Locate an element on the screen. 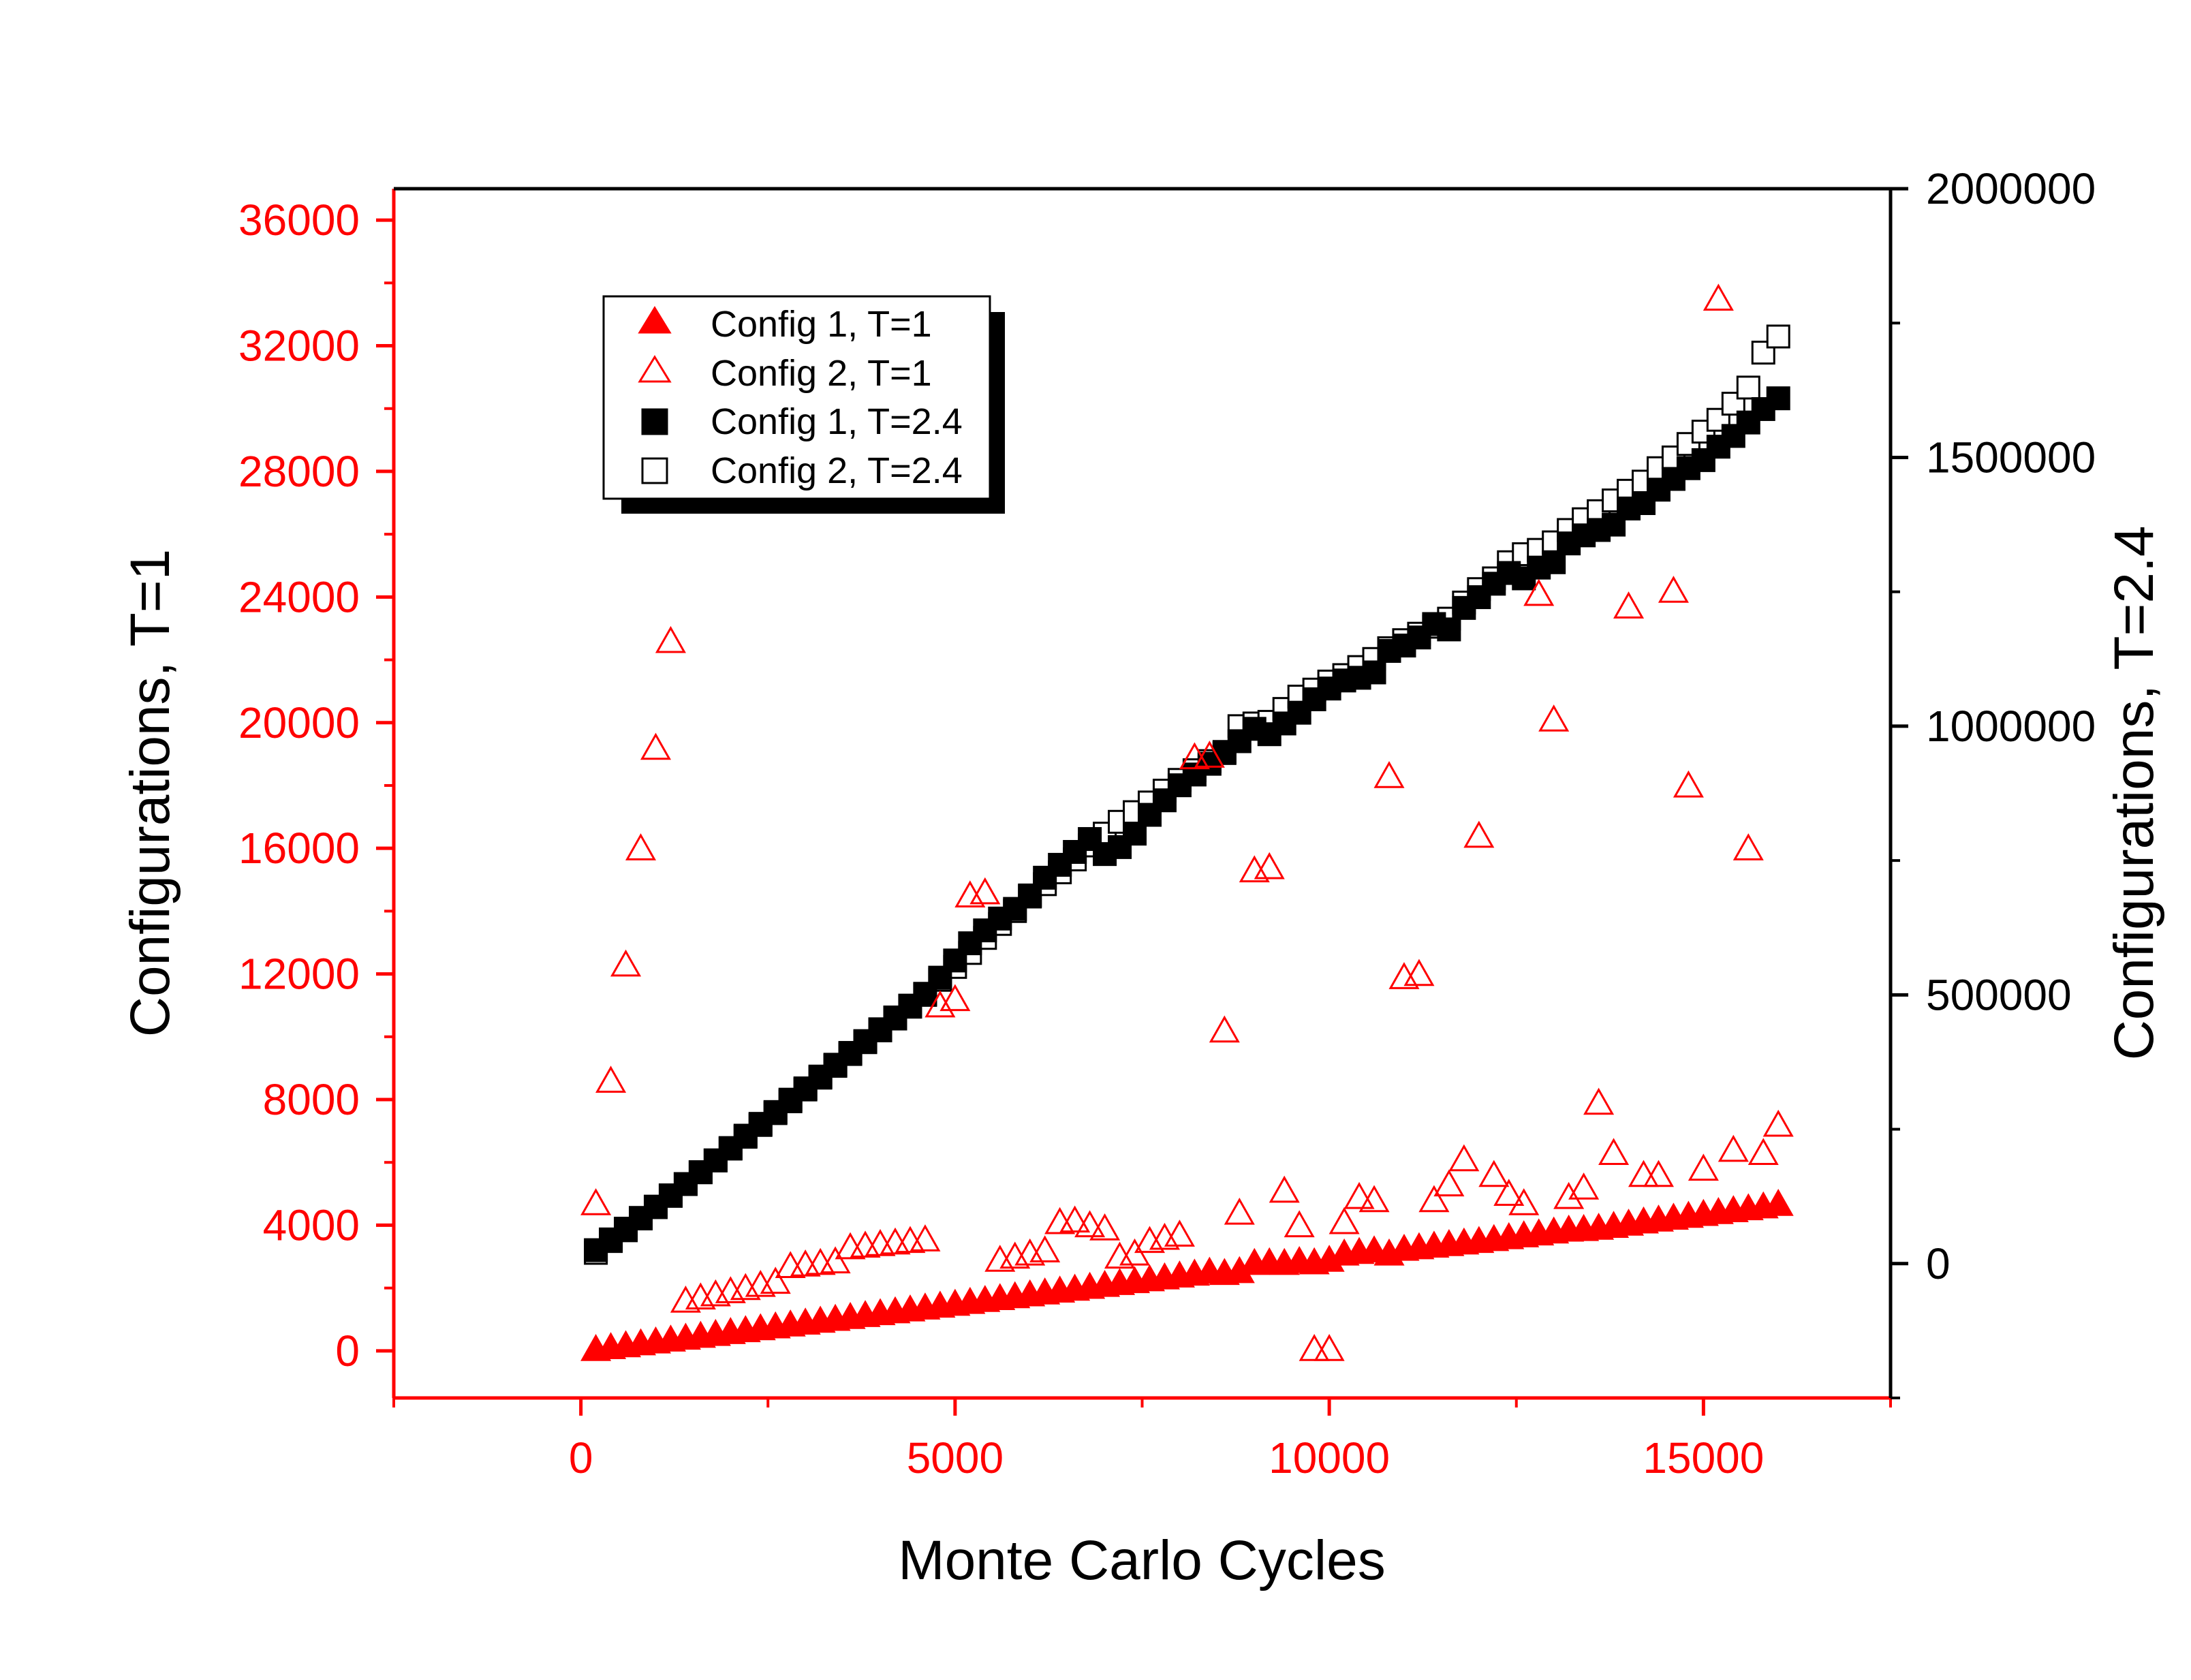  y-right-tick-label: 2000000 is located at coordinates (2011, 188).